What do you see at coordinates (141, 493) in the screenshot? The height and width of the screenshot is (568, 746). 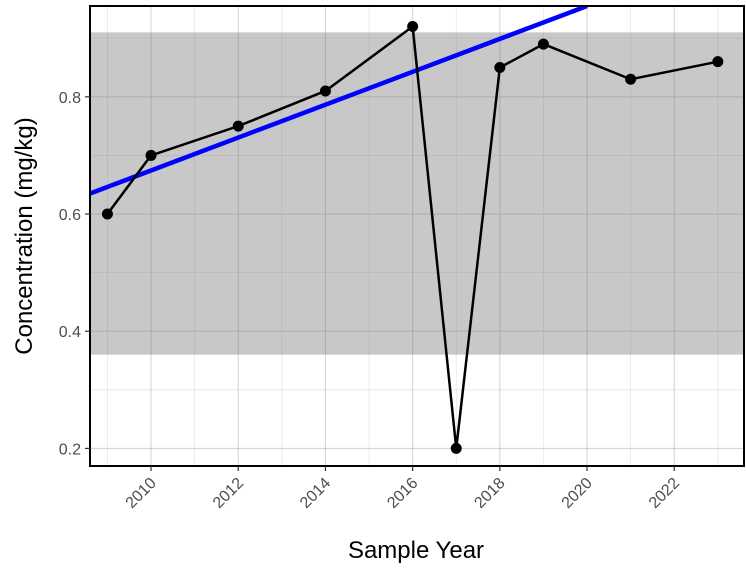 I see `x-tick-label: 2010` at bounding box center [141, 493].